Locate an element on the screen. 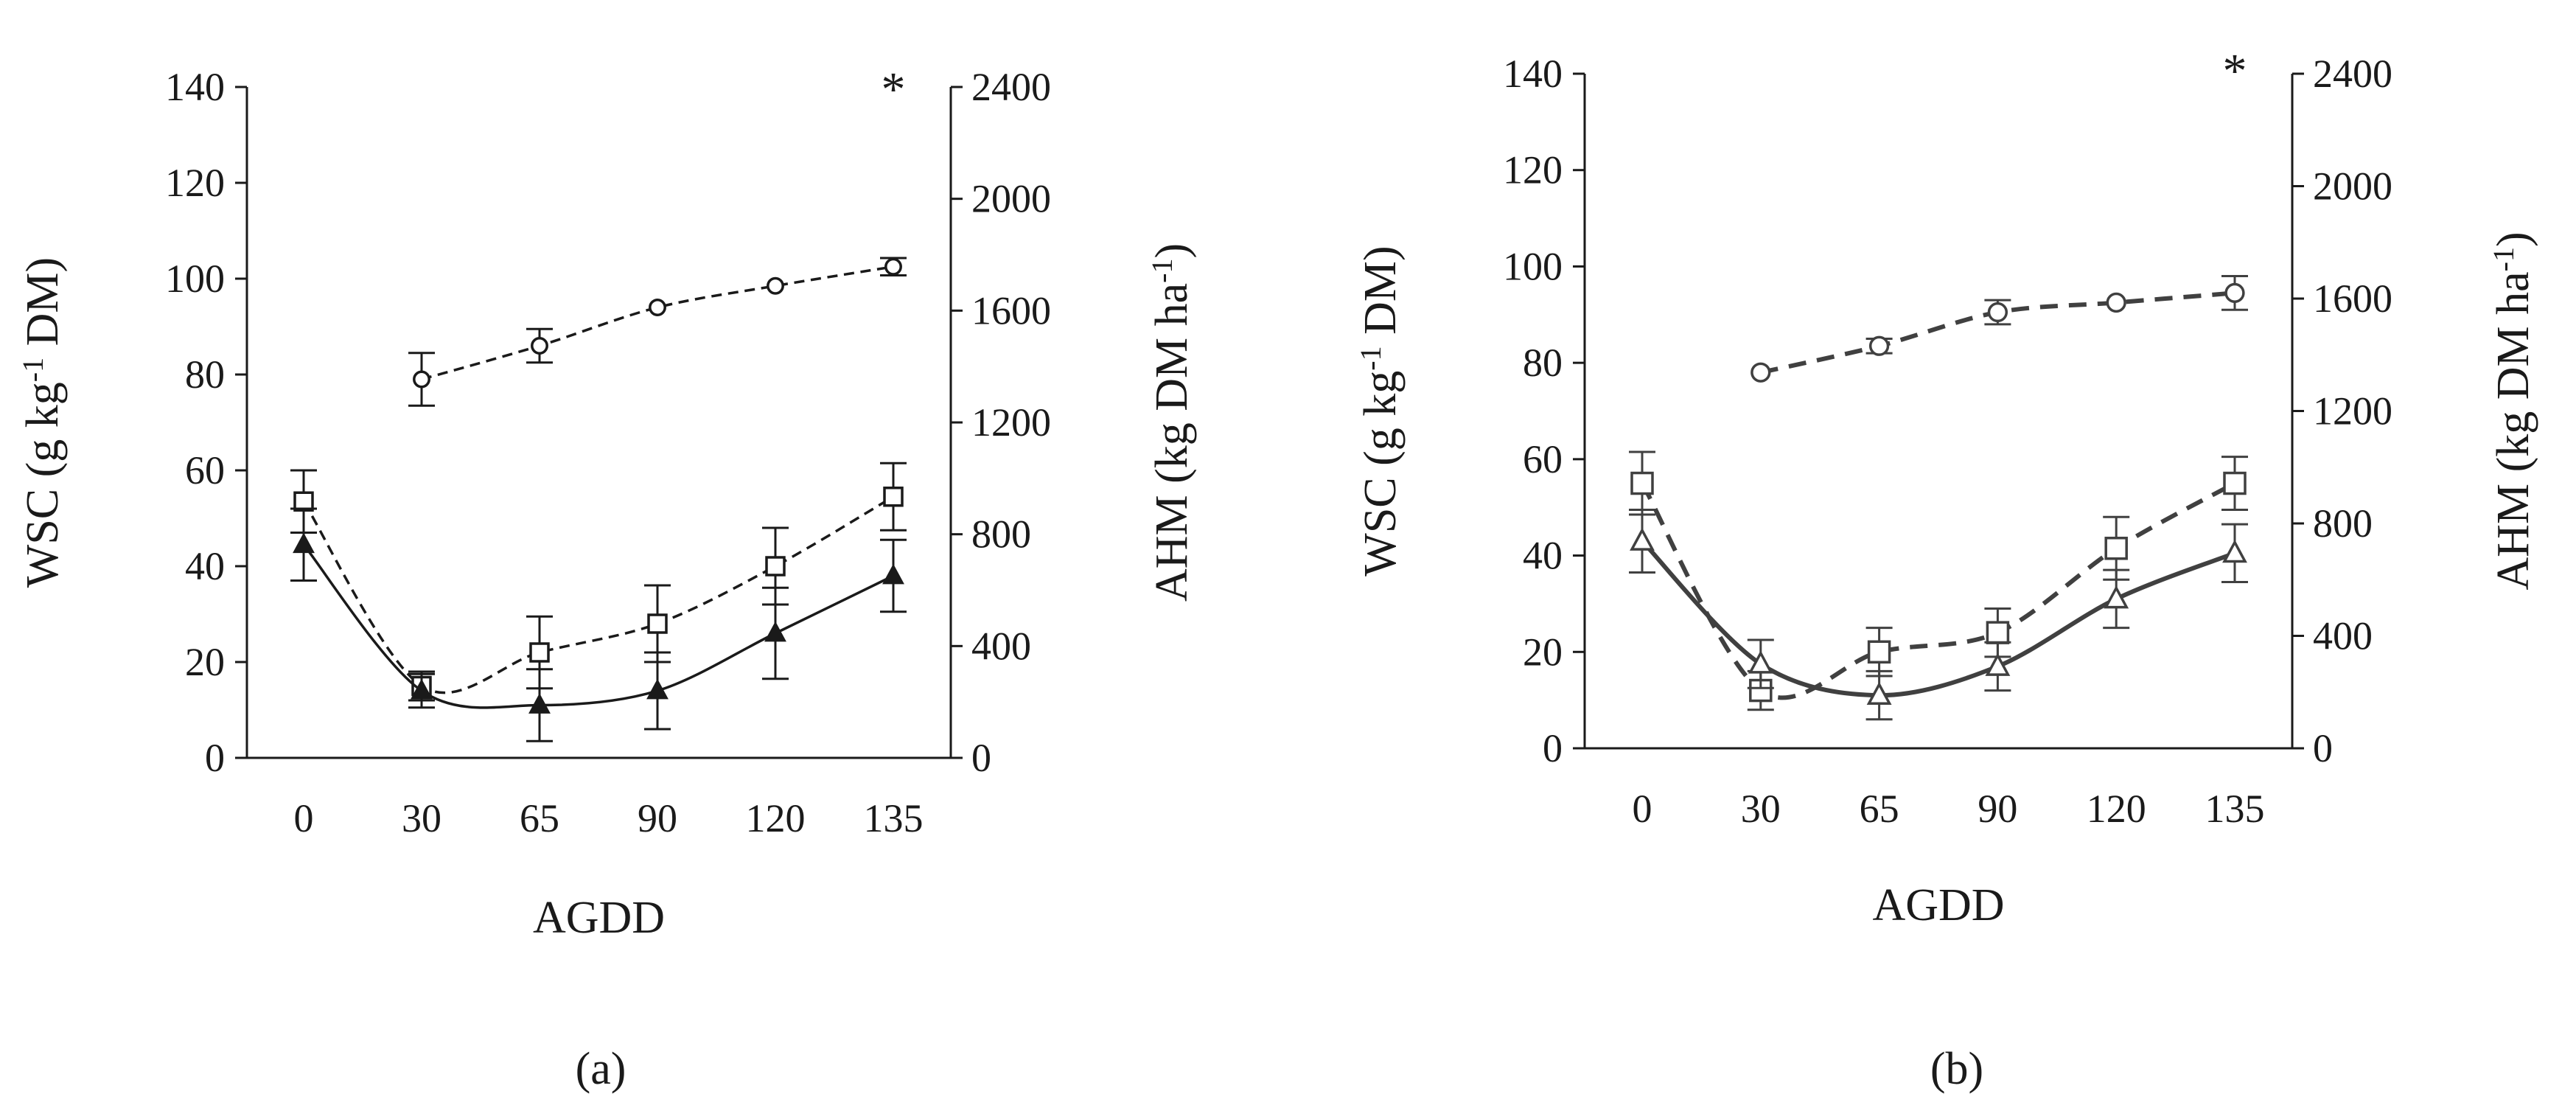  panel-caption-b: (b) is located at coordinates (1956, 1069).